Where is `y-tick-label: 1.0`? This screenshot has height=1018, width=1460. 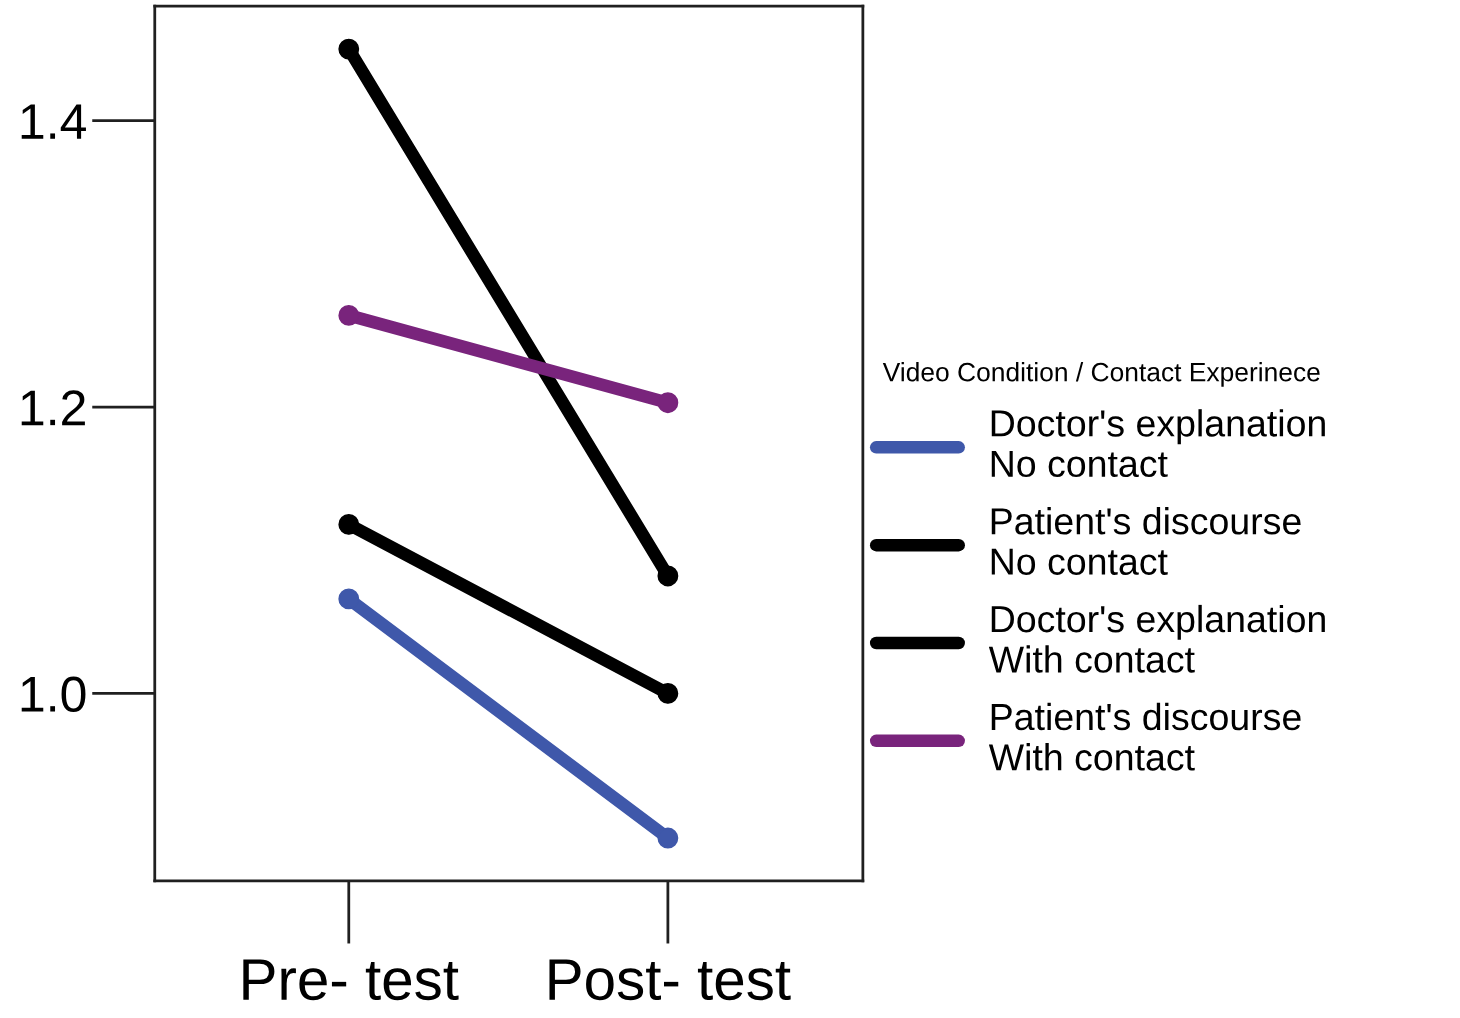 y-tick-label: 1.0 is located at coordinates (53, 694).